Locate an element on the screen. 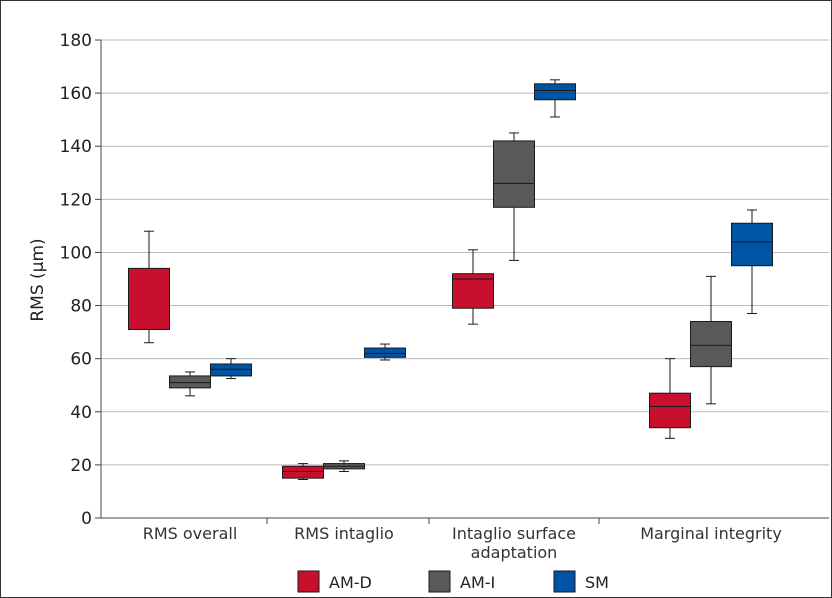 The image size is (832, 598). legend: AM-D AM-I SM is located at coordinates (453, 581).